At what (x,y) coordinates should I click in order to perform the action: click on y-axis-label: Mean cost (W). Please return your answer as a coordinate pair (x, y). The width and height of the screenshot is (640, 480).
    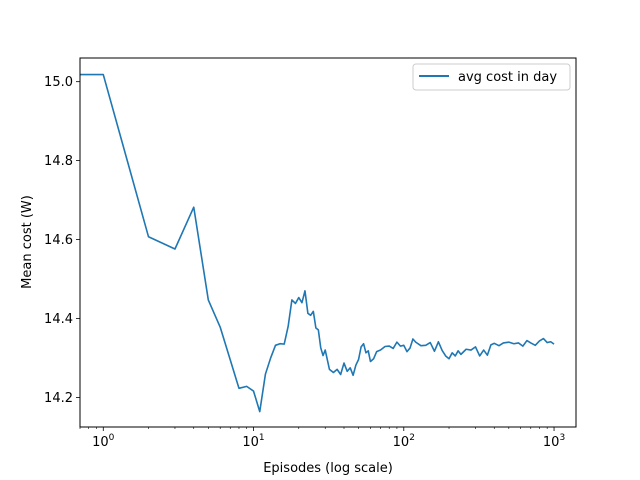
    Looking at the image, I should click on (27, 242).